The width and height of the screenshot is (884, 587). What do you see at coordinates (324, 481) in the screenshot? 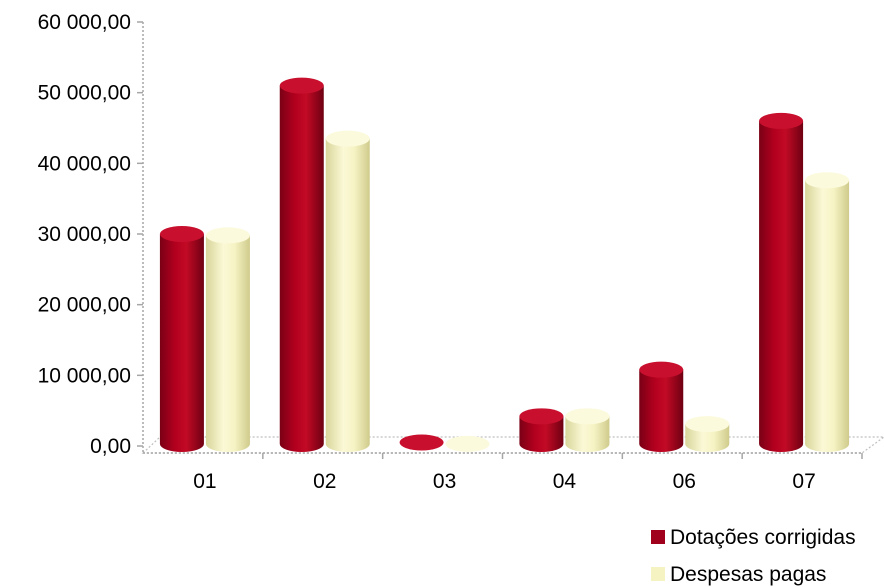
I see `x-tick-label: 02` at bounding box center [324, 481].